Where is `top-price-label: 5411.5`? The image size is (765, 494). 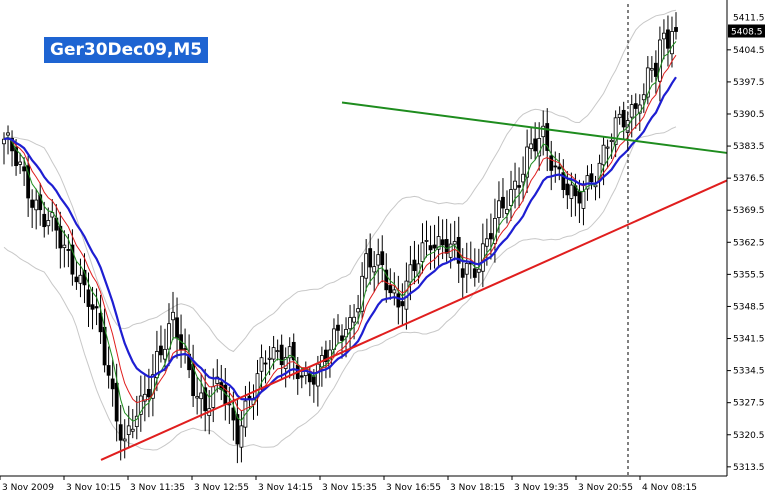
top-price-label: 5411.5 is located at coordinates (749, 19).